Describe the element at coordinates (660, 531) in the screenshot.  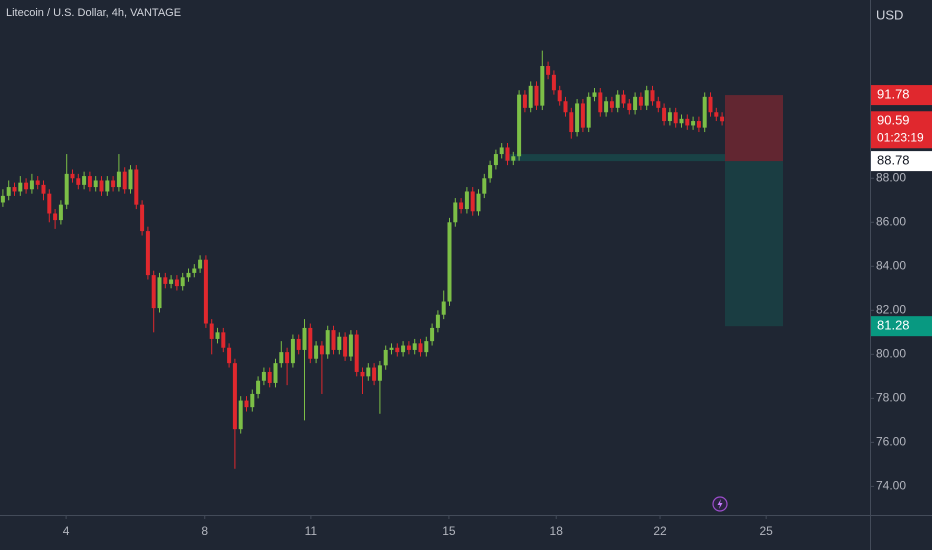
I see `x-tick-label: 22` at that location.